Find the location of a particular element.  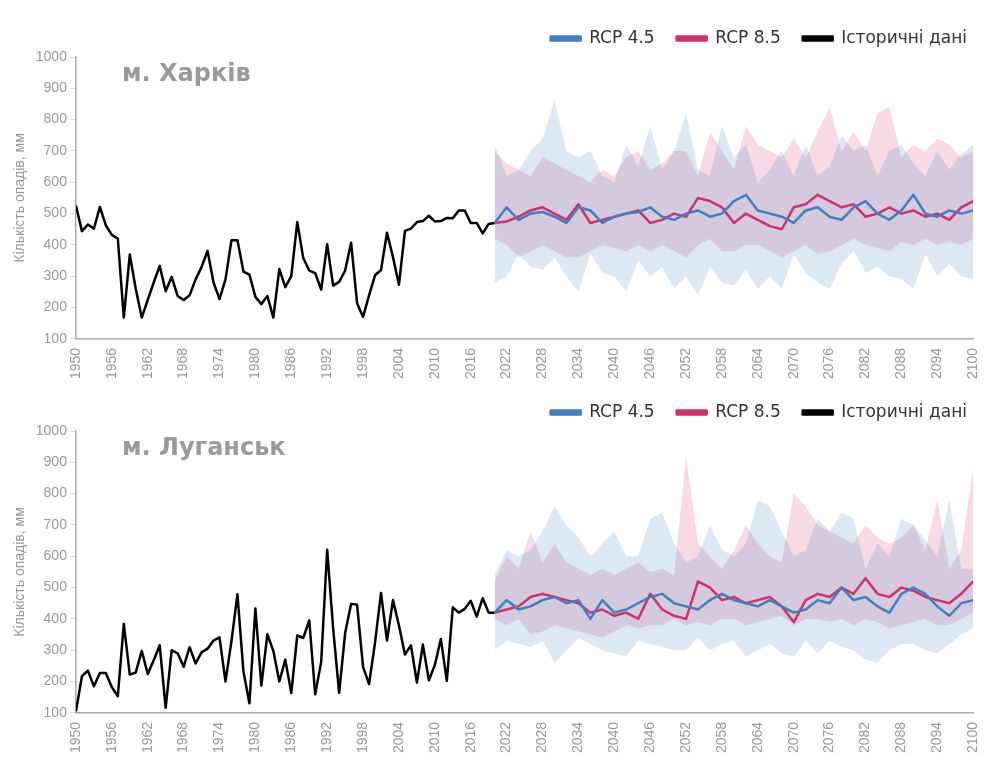

chart-title: м. Харків is located at coordinates (186, 73).